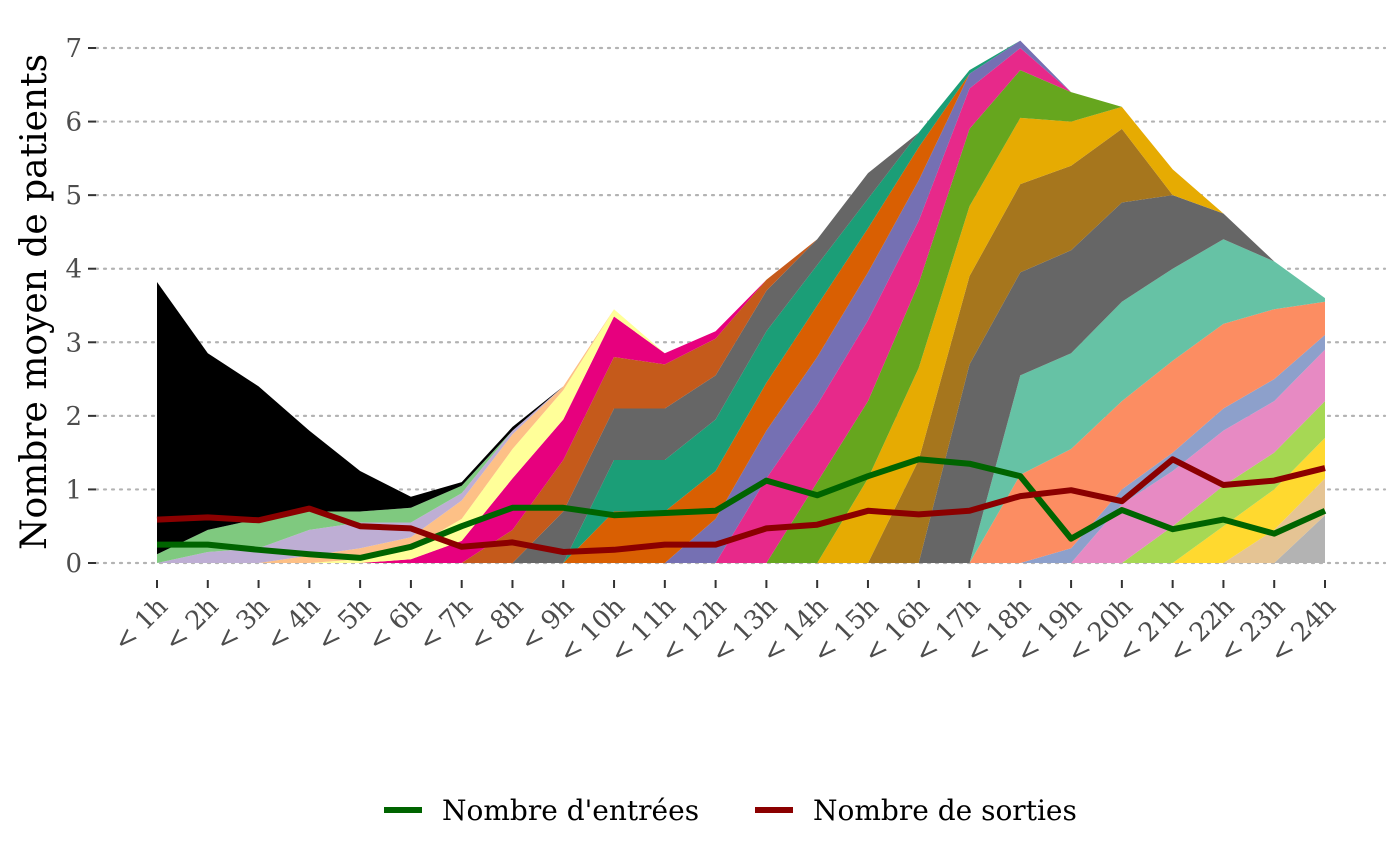 This screenshot has height=865, width=1400. I want to click on legend: Nombre d'entrées Nombre de sorties, so click(730, 810).